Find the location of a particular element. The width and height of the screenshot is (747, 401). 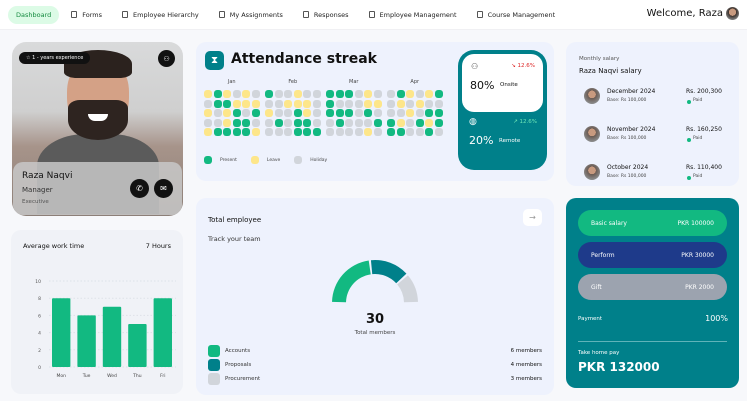

total-count: 30 is located at coordinates (375, 319).